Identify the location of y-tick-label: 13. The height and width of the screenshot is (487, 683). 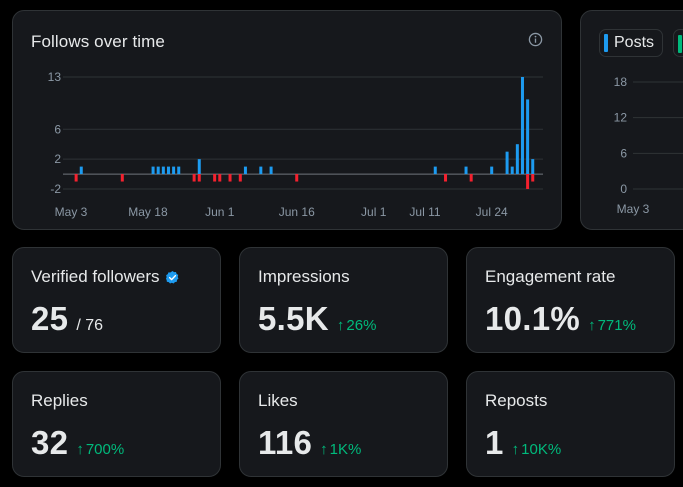
(55, 77).